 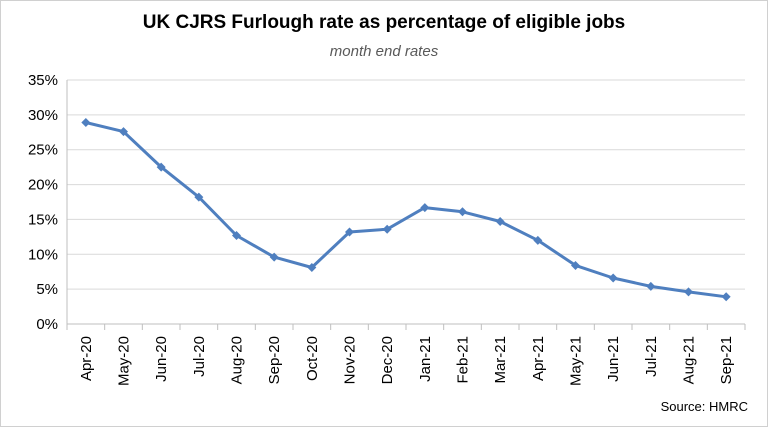 What do you see at coordinates (538, 358) in the screenshot?
I see `x-tick-label: Apr-21` at bounding box center [538, 358].